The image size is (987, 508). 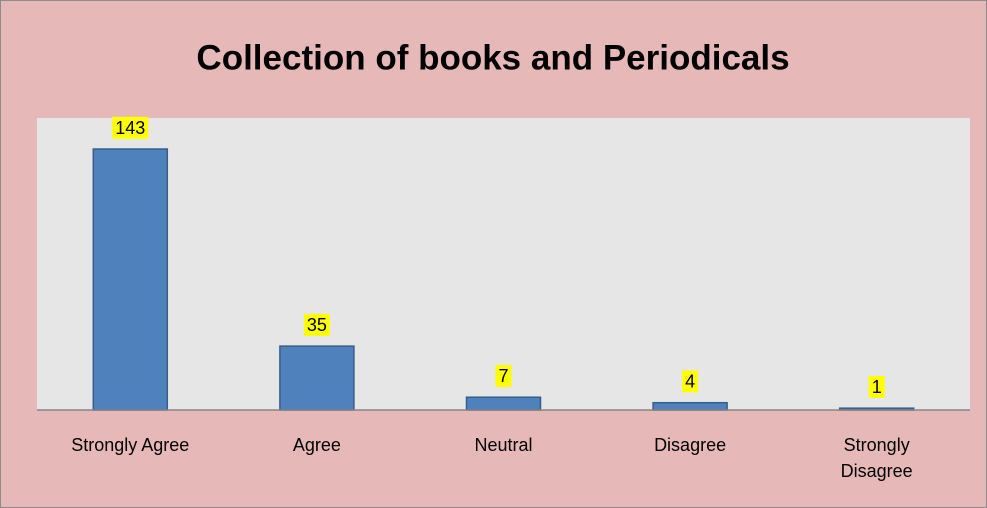 I want to click on x-tick-label: Strongly Agree, so click(x=130, y=445).